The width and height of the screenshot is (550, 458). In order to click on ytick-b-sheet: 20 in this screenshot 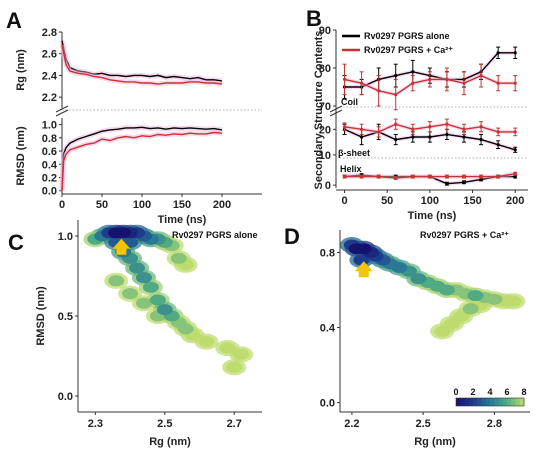, I will do `click(325, 130)`.